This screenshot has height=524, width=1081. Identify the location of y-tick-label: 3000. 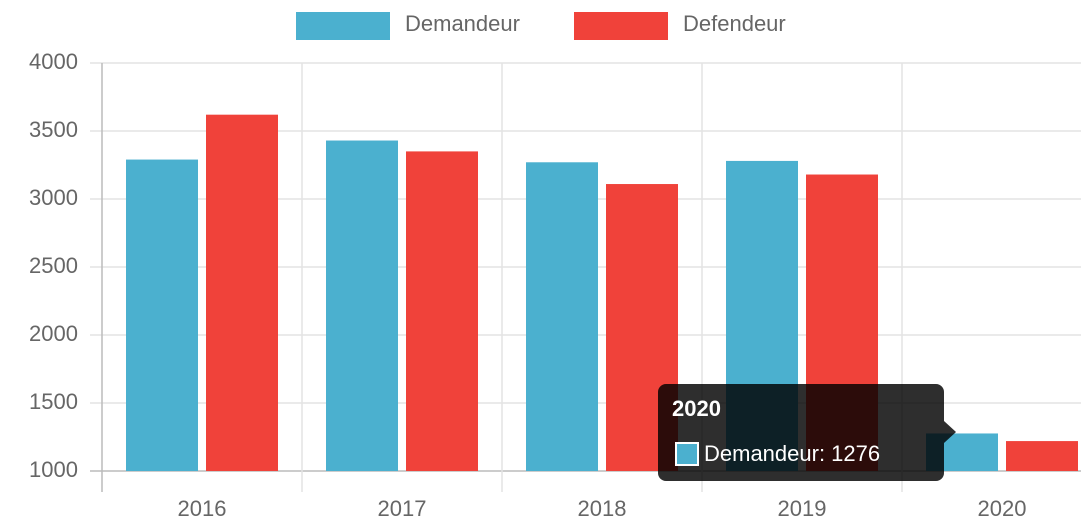
(53, 197).